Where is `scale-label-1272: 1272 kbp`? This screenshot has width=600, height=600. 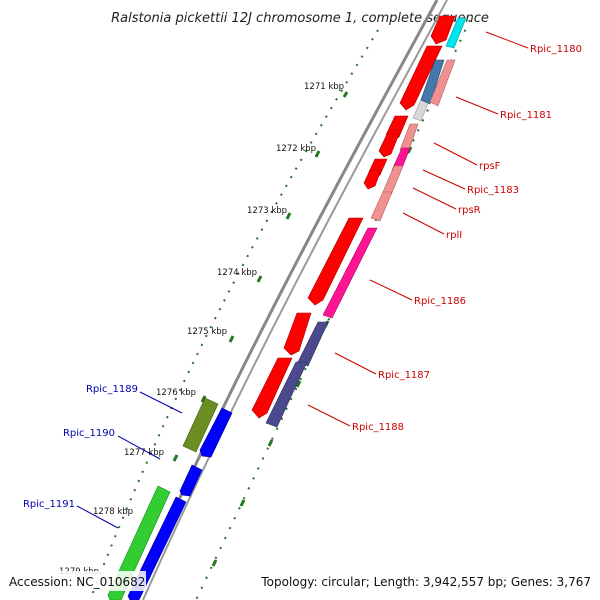 scale-label-1272: 1272 kbp is located at coordinates (296, 149).